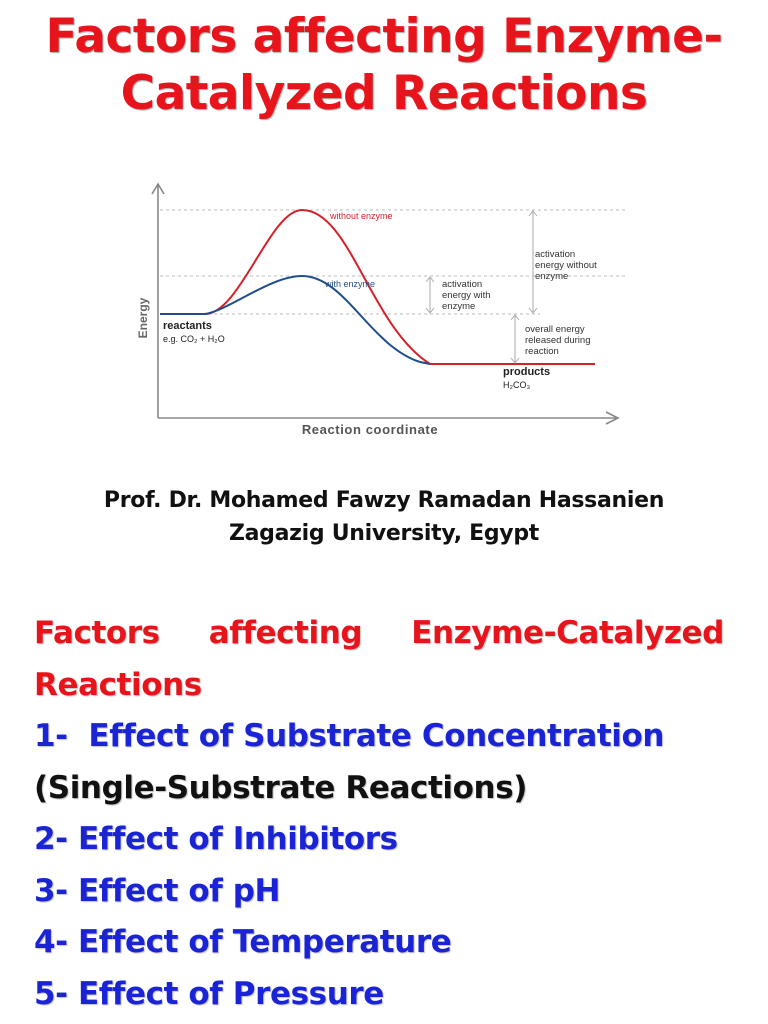 The height and width of the screenshot is (1024, 768). Describe the element at coordinates (216, 839) in the screenshot. I see `list-item-inhibitors: 2- Effect of Inhibitors` at that location.